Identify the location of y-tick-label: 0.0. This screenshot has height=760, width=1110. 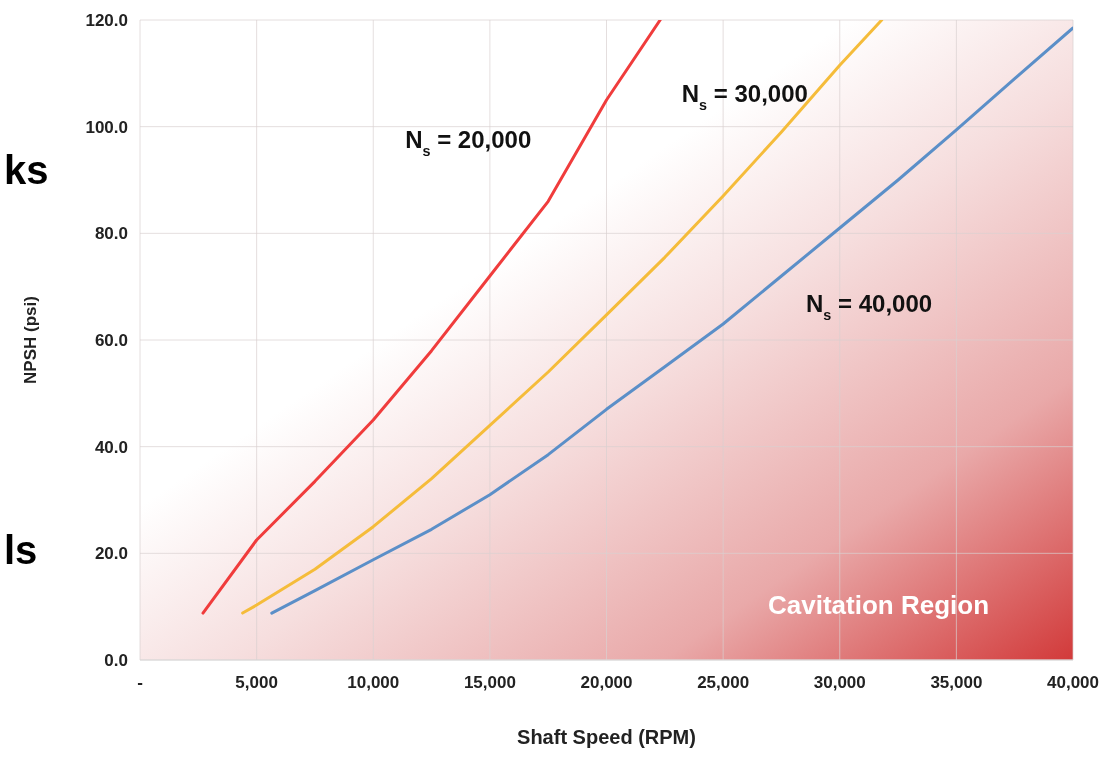
(116, 661).